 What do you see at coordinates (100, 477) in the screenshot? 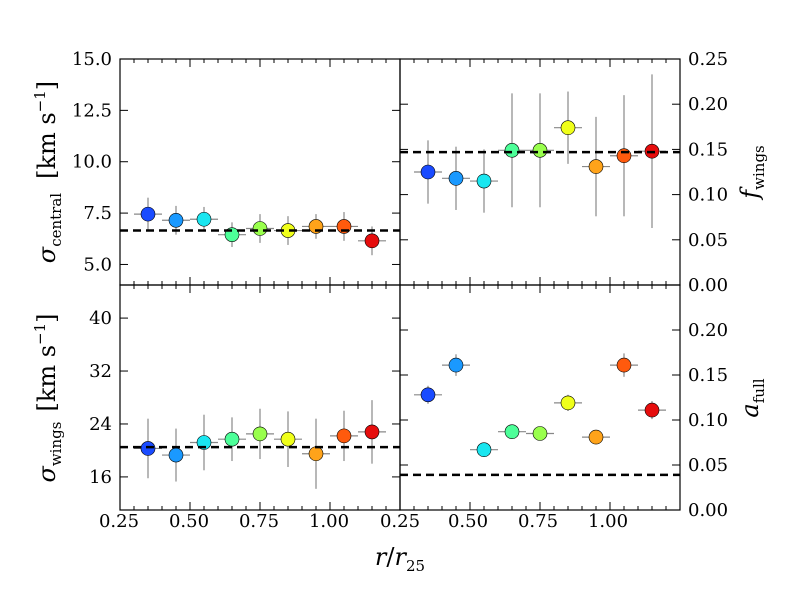
I see `y-tick-label: 16` at bounding box center [100, 477].